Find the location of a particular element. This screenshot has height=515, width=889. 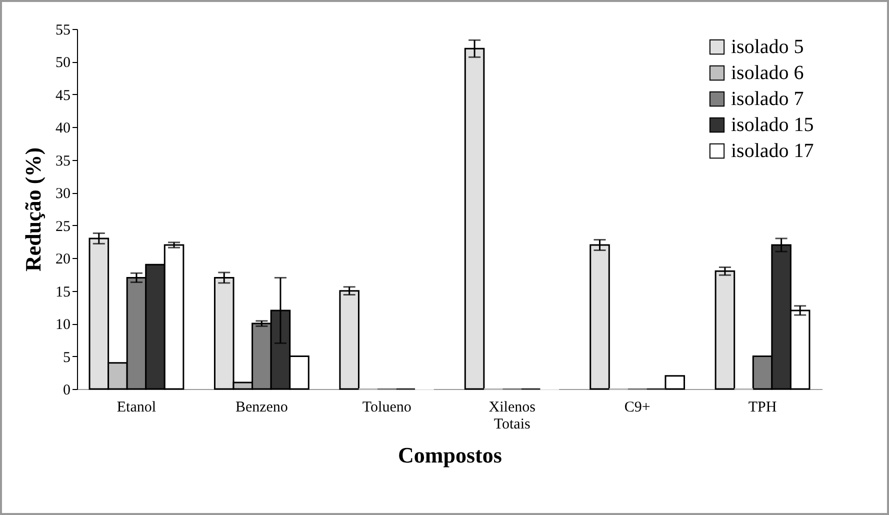

y-tick-label: 5 is located at coordinates (66, 358).